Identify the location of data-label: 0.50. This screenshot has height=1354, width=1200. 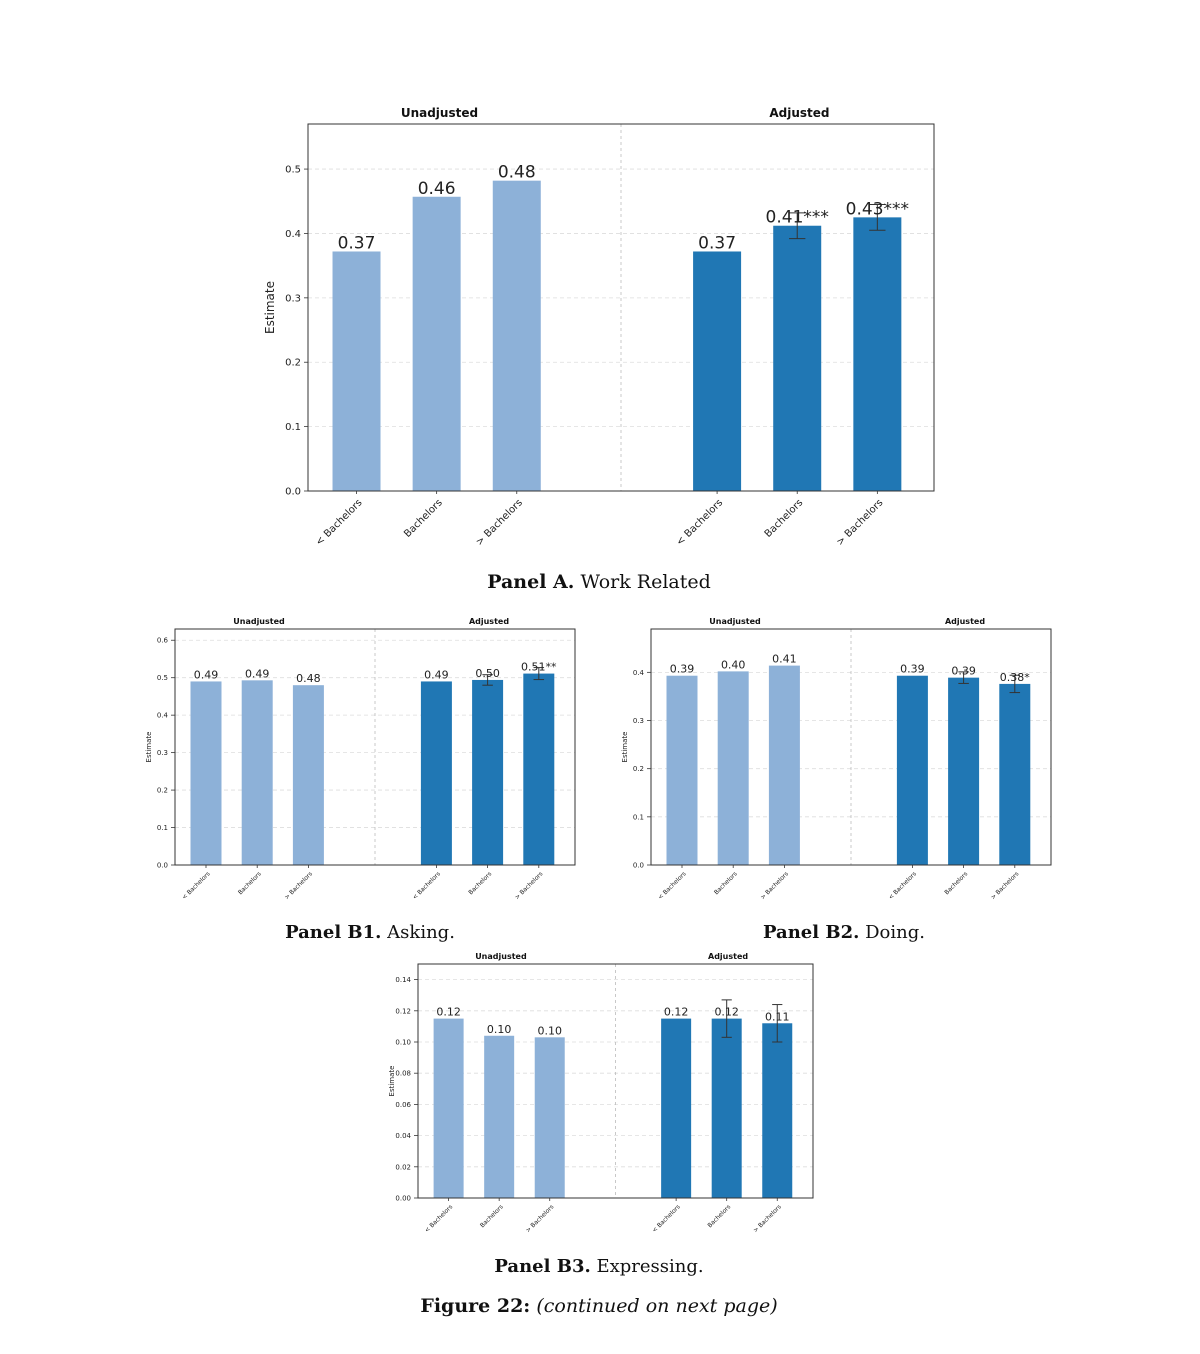
(487, 673).